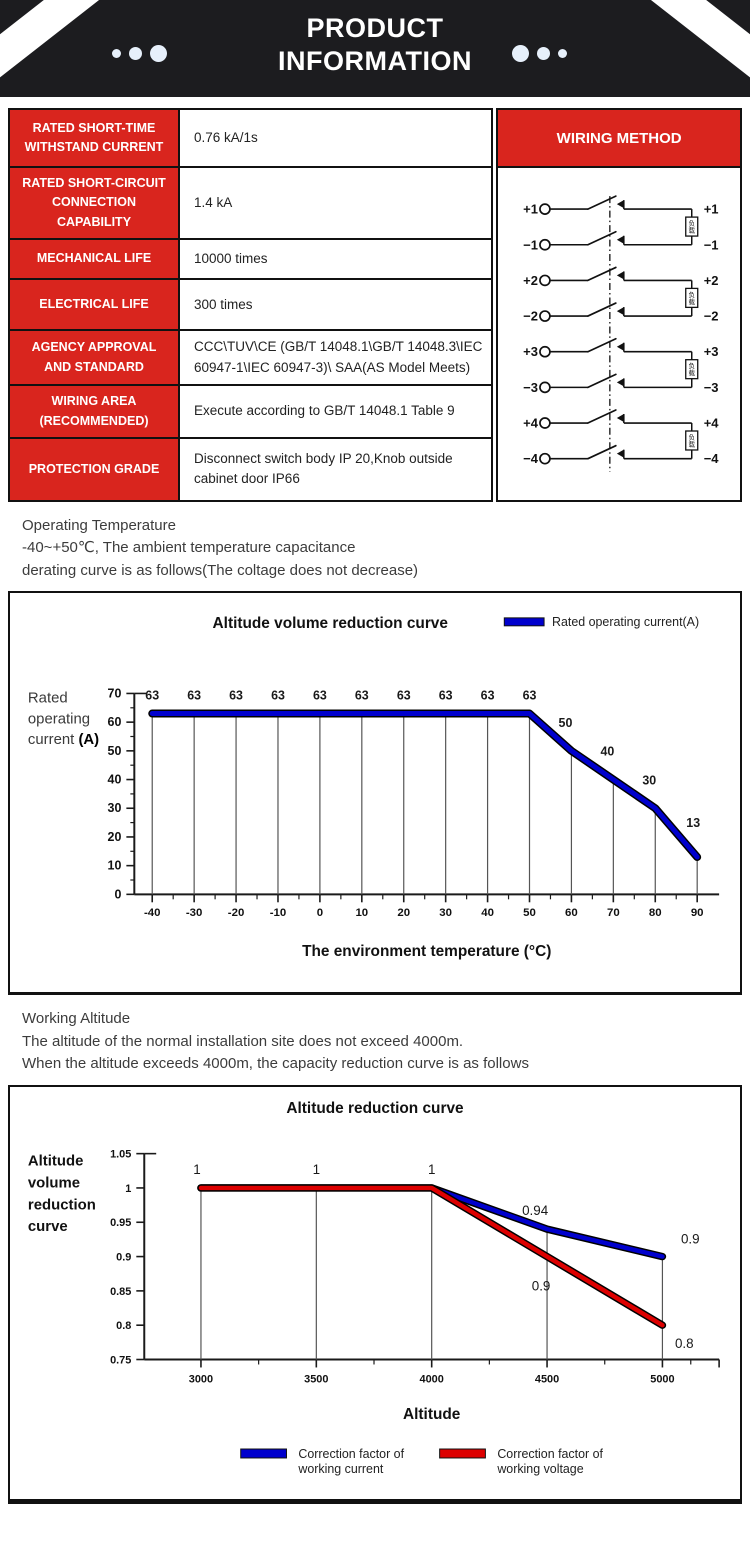 This screenshot has width=750, height=1555. What do you see at coordinates (316, 1379) in the screenshot?
I see `svg-text: 3500` at bounding box center [316, 1379].